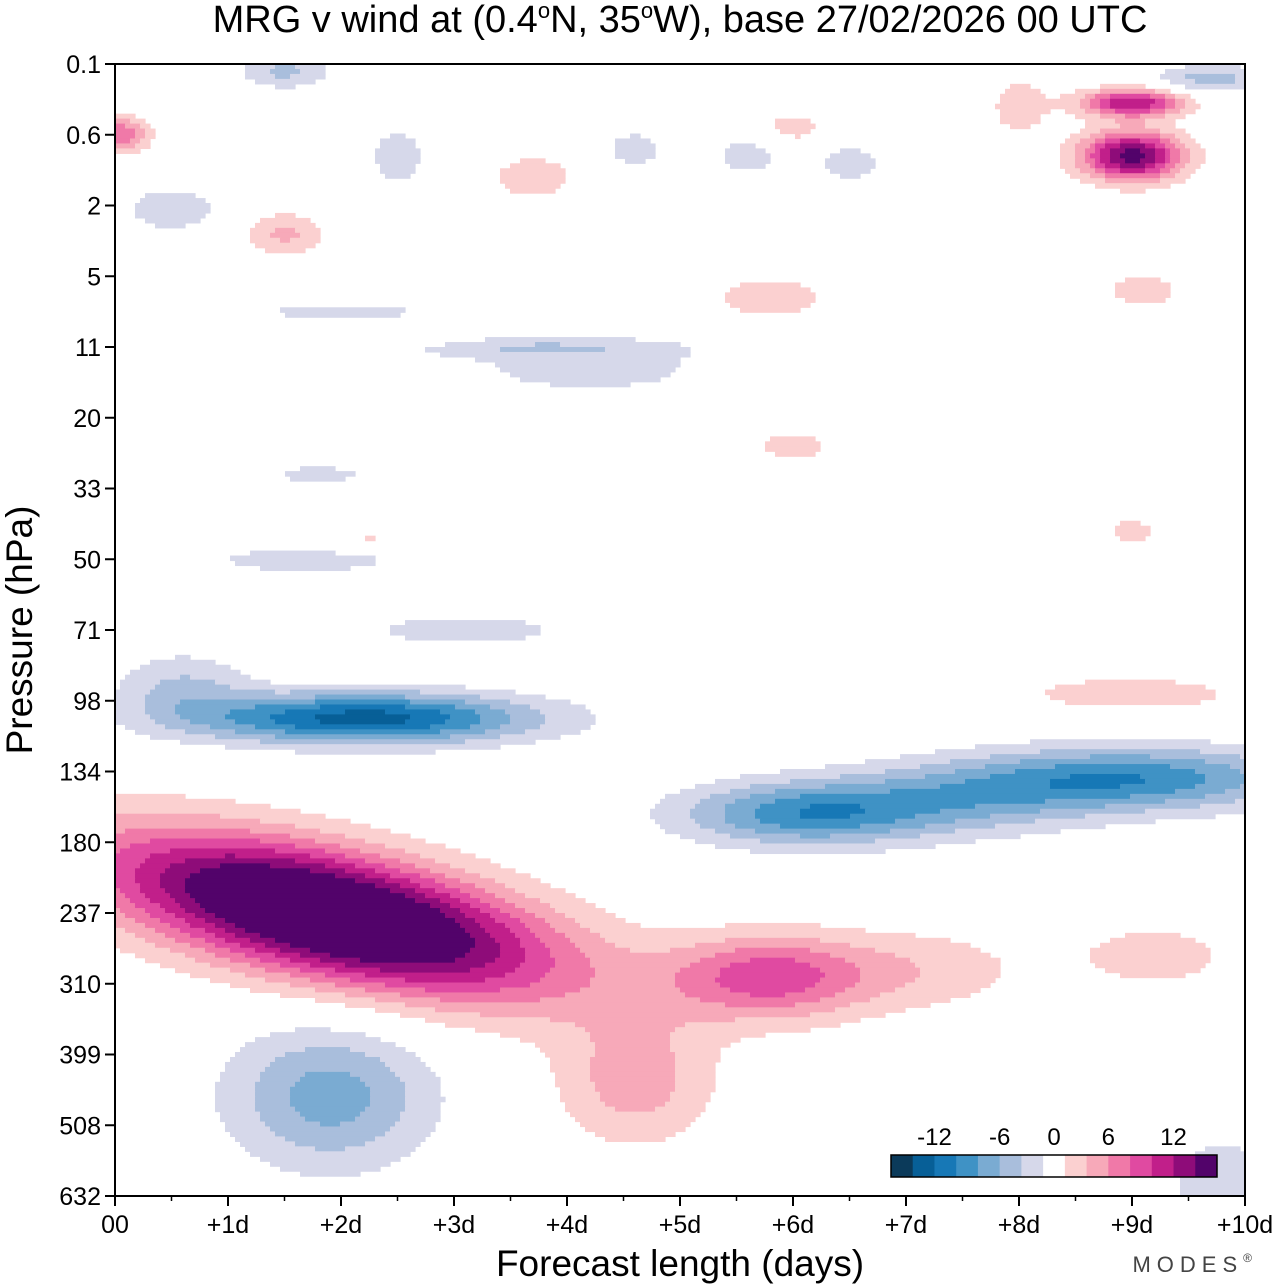 Image resolution: width=1280 pixels, height=1286 pixels. I want to click on y-tick-label: 0.1, so click(83, 65).